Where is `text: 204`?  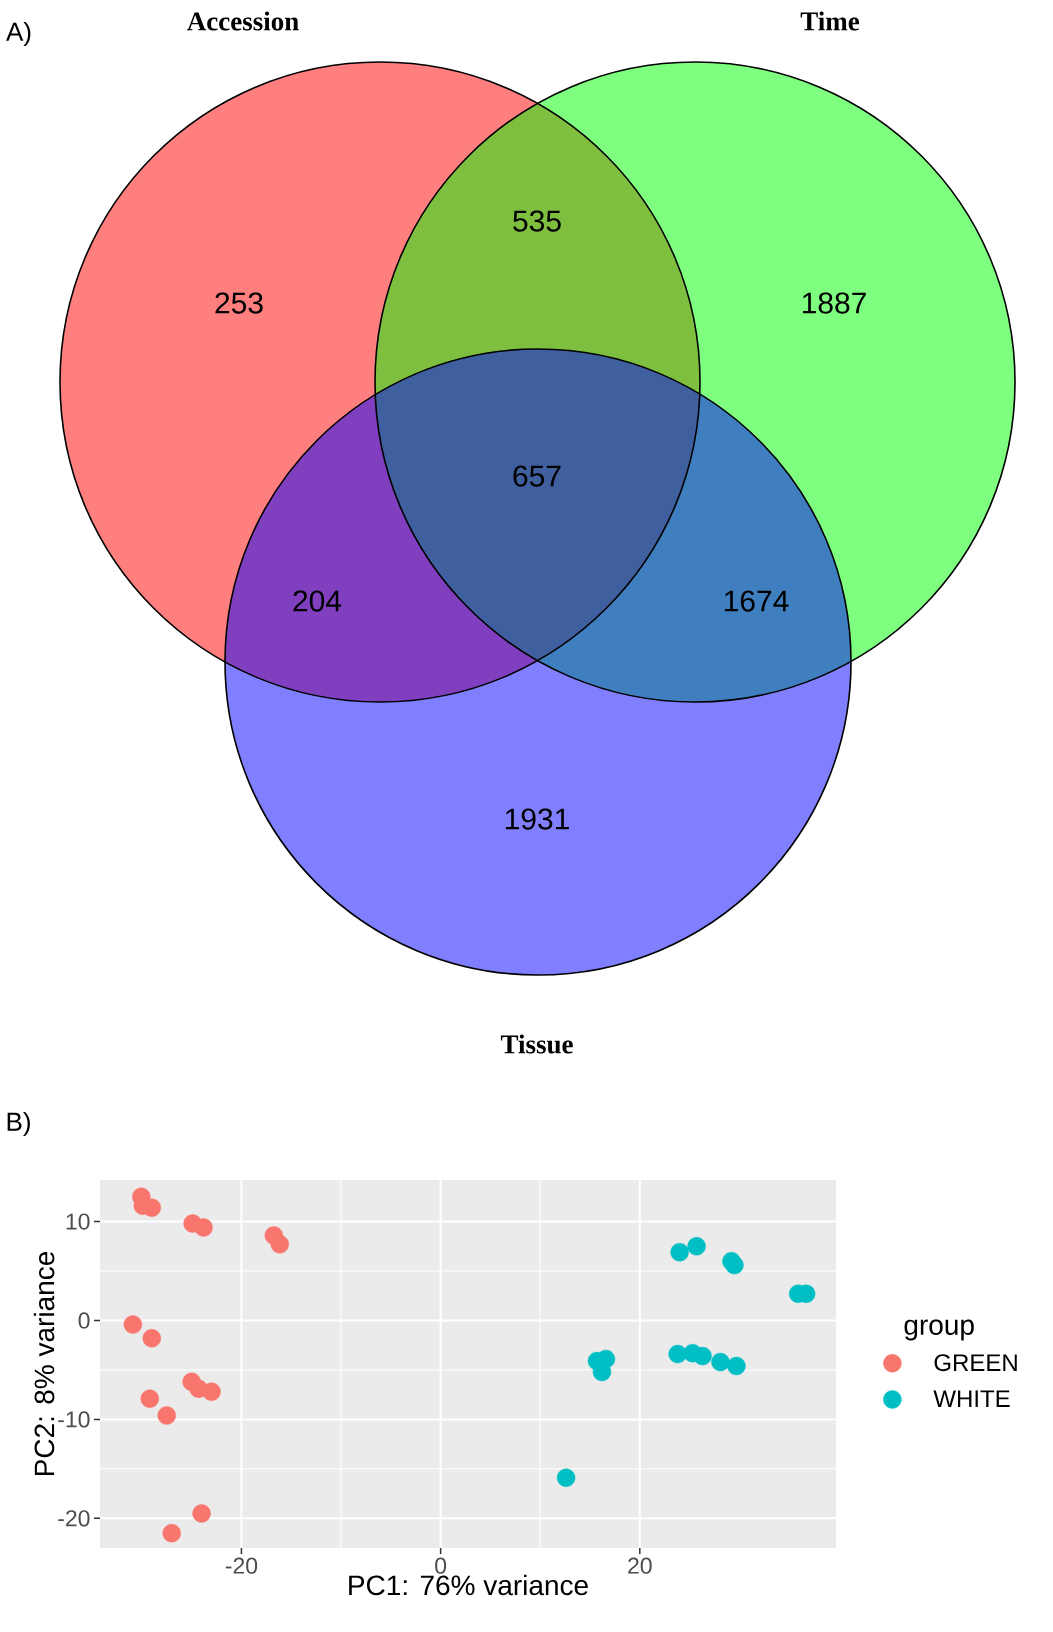
text: 204 is located at coordinates (317, 601).